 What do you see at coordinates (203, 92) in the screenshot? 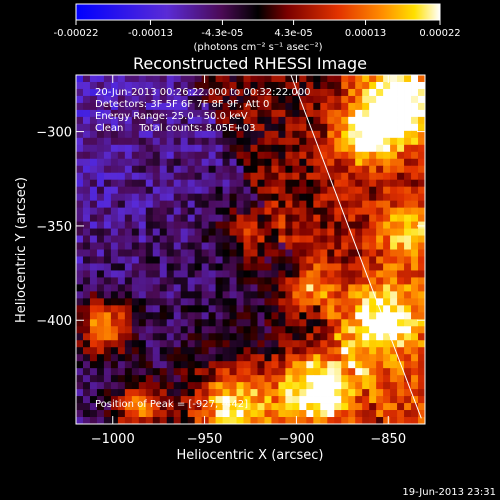
I see `info-time-range: 20-Jun-2013 00:26:22.000 to 00:32:22.000` at bounding box center [203, 92].